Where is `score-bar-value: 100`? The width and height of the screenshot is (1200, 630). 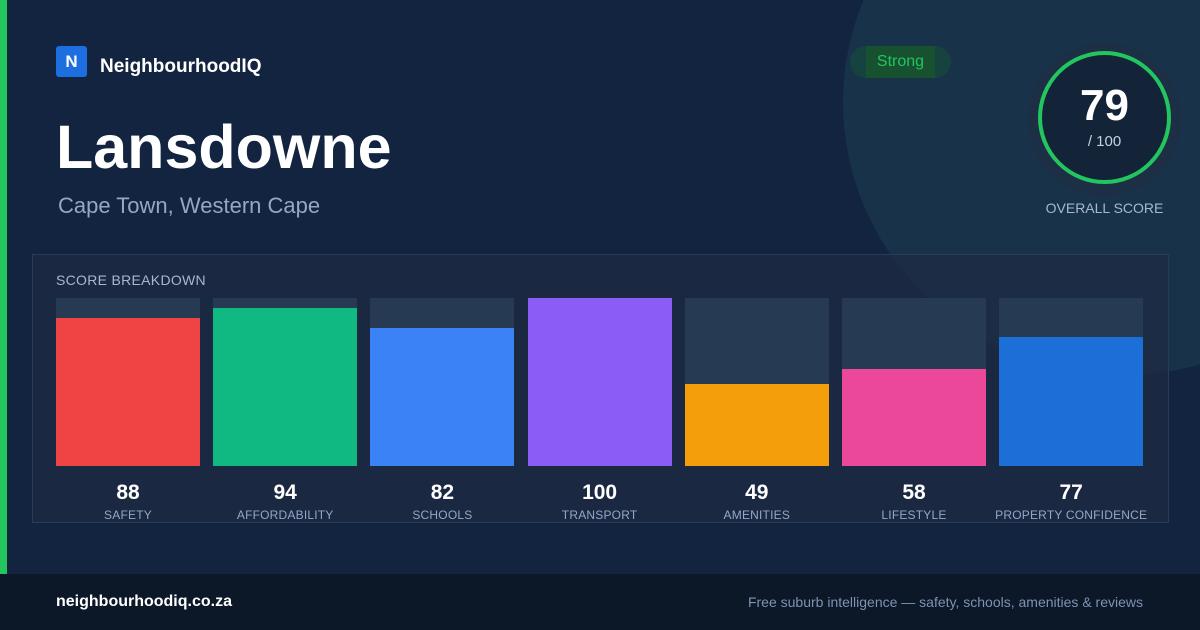
score-bar-value: 100 is located at coordinates (600, 492).